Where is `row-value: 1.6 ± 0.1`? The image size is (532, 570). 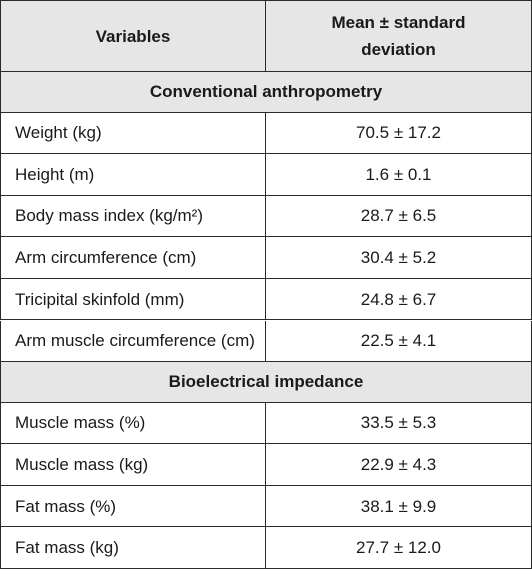 row-value: 1.6 ± 0.1 is located at coordinates (399, 175).